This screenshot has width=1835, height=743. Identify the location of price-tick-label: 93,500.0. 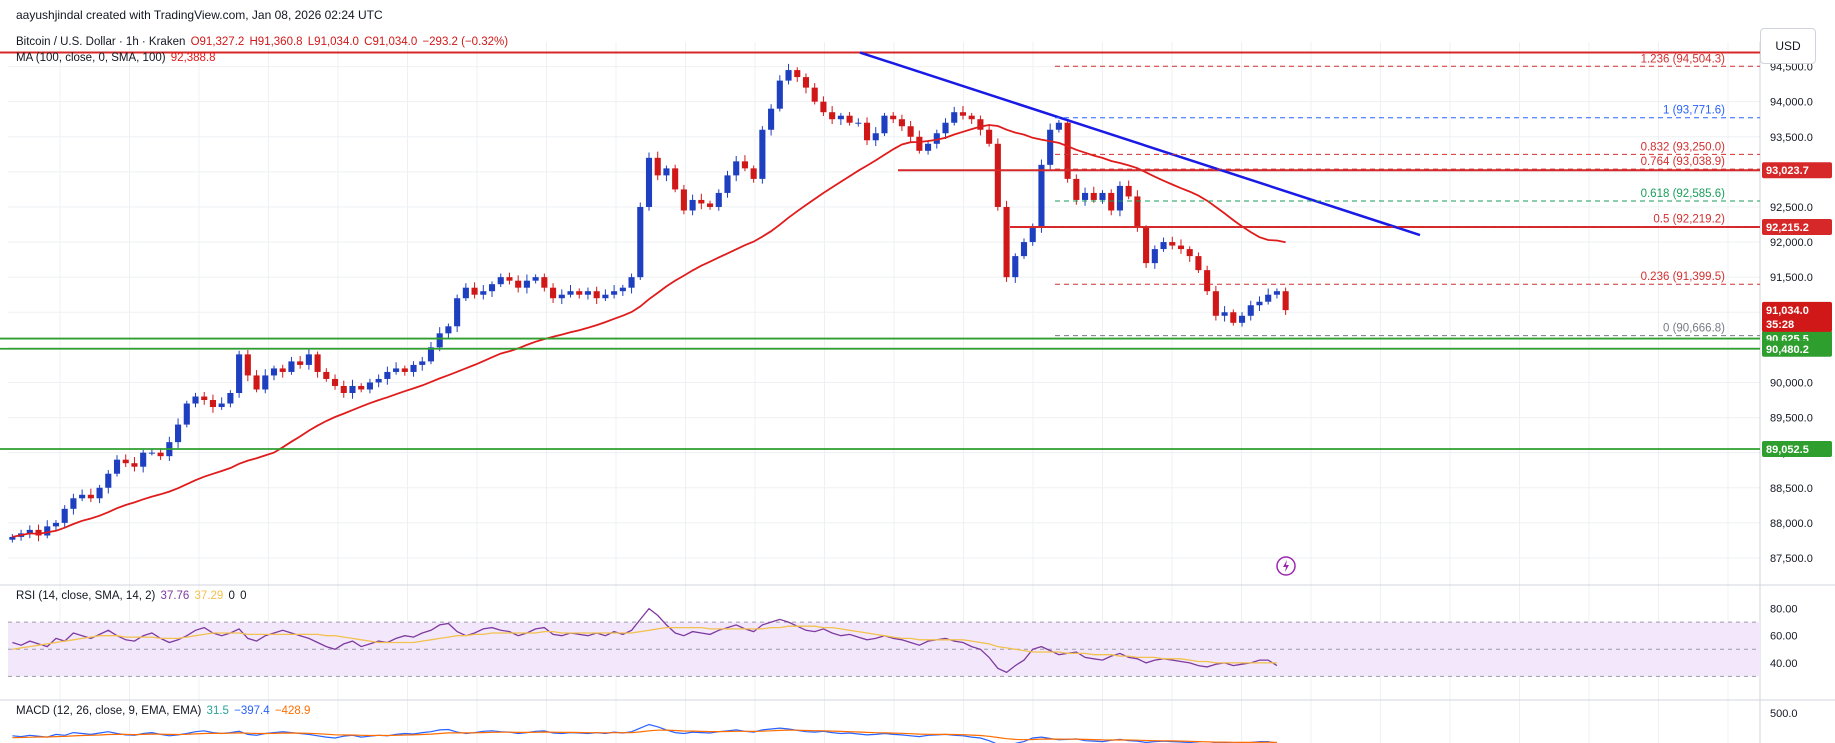
(1791, 138).